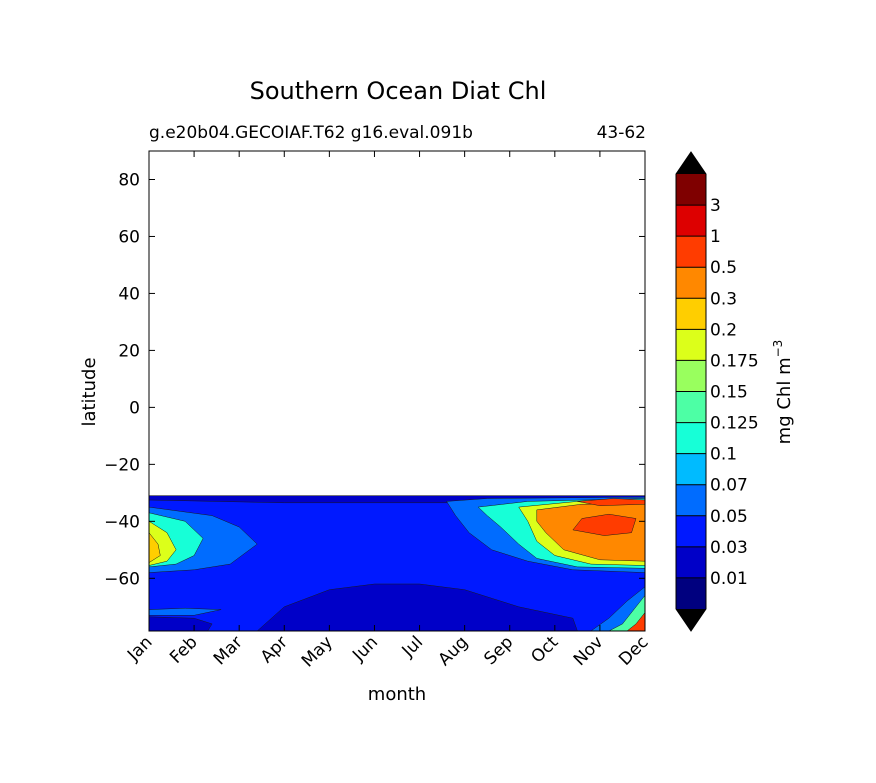 This screenshot has height=783, width=876. Describe the element at coordinates (185, 611) in the screenshot. I see `contour-field-jan-ice-edge-patch` at that location.